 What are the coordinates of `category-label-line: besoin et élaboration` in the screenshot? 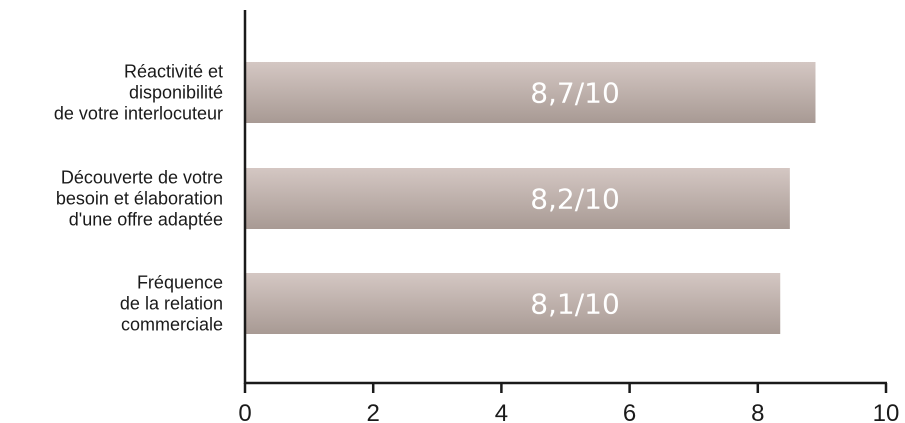 It's located at (139, 199).